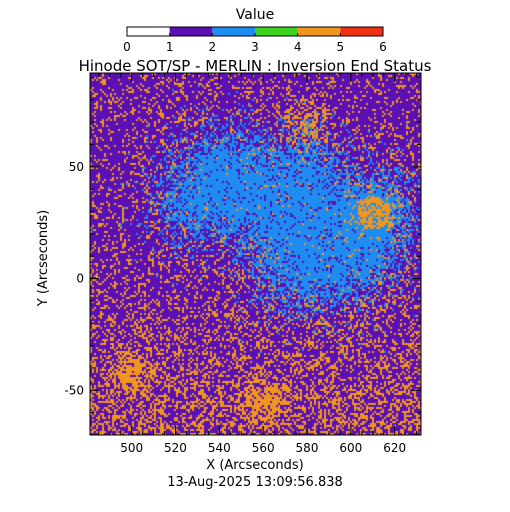  Describe the element at coordinates (341, 47) in the screenshot. I see `colorbar-tick-label: 5` at that location.